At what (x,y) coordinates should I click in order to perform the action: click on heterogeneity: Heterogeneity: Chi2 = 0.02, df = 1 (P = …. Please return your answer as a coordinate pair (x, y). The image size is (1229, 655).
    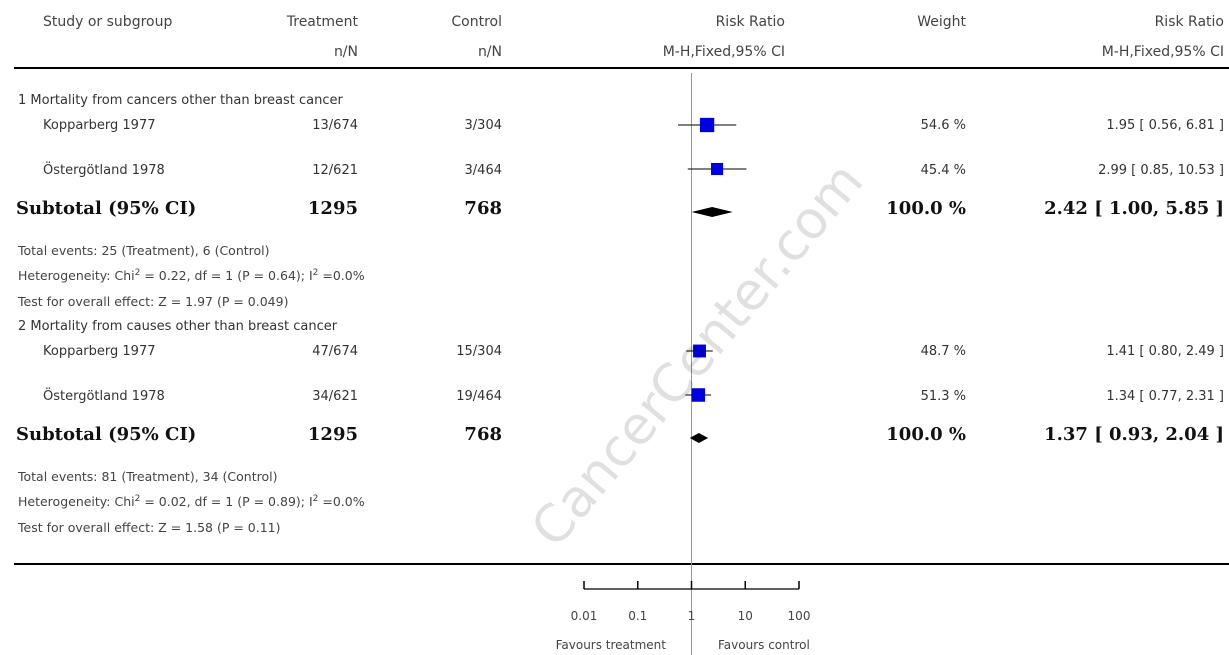
    Looking at the image, I should click on (191, 502).